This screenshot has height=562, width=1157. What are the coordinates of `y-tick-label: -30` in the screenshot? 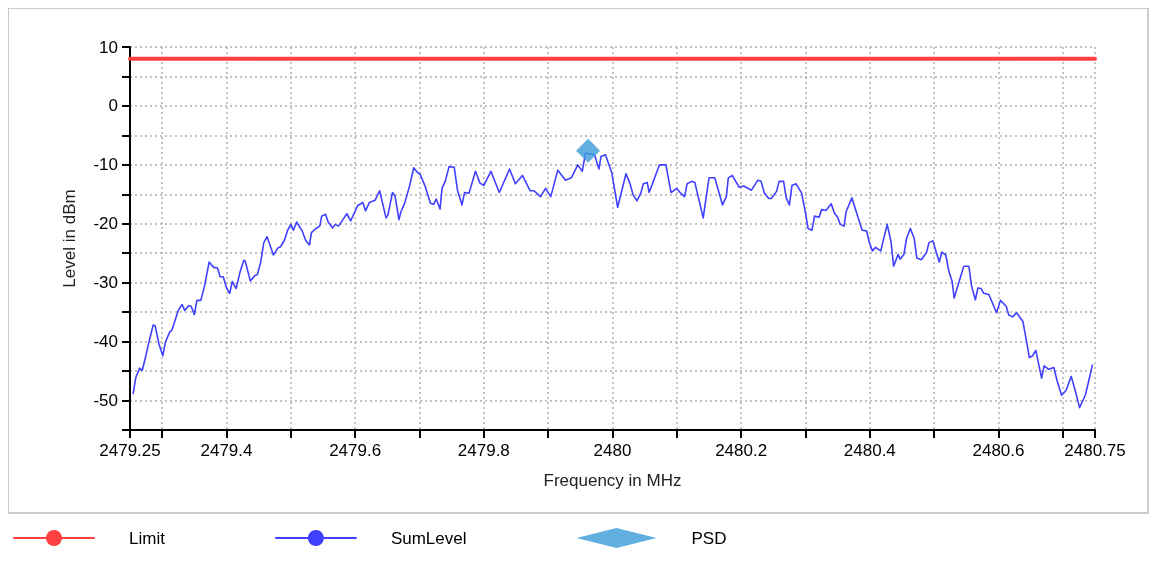 It's located at (105, 283).